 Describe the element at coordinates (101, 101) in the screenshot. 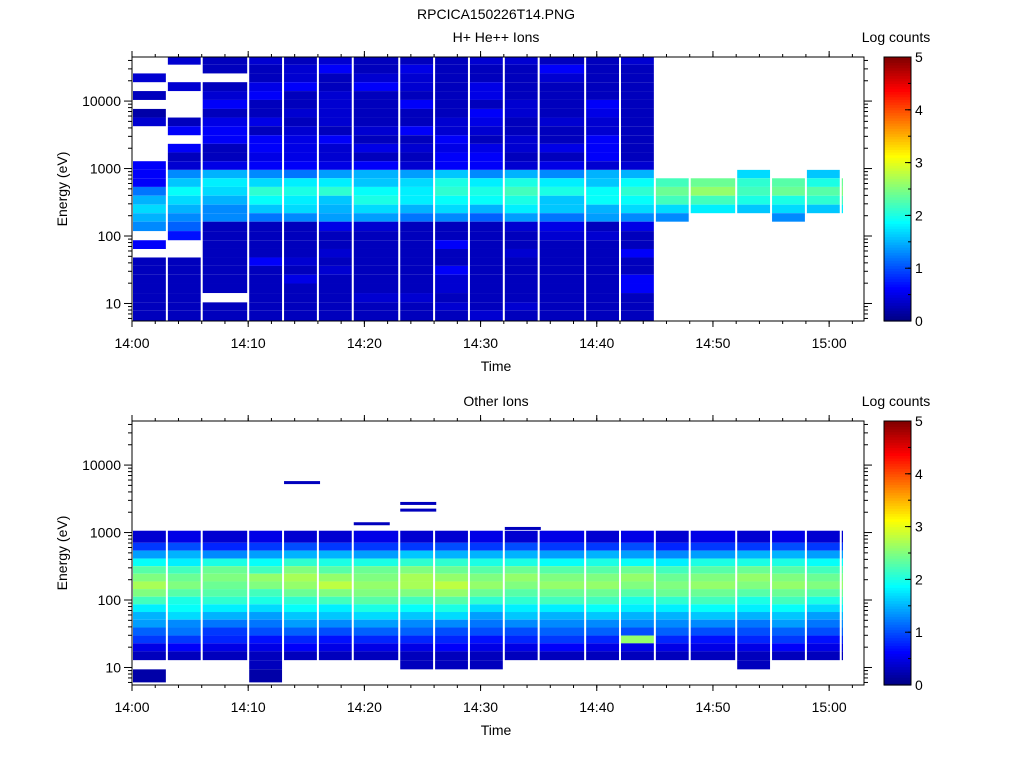

I see `y-tick-label: 10000` at that location.